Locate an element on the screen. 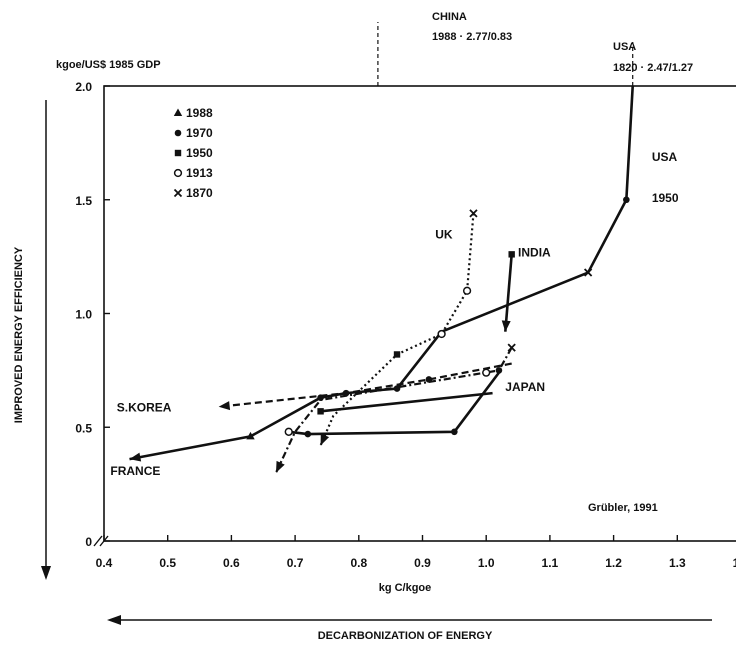  usa-annotation-title: USA is located at coordinates (624, 47).